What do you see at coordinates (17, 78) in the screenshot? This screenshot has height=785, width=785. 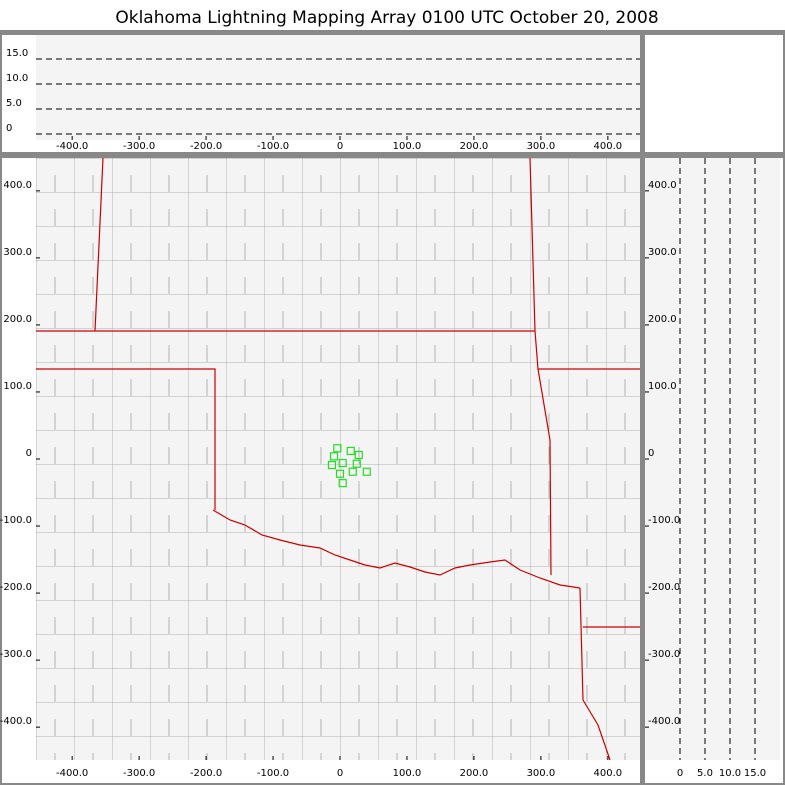 I see `y-tick-label: 10.0` at bounding box center [17, 78].